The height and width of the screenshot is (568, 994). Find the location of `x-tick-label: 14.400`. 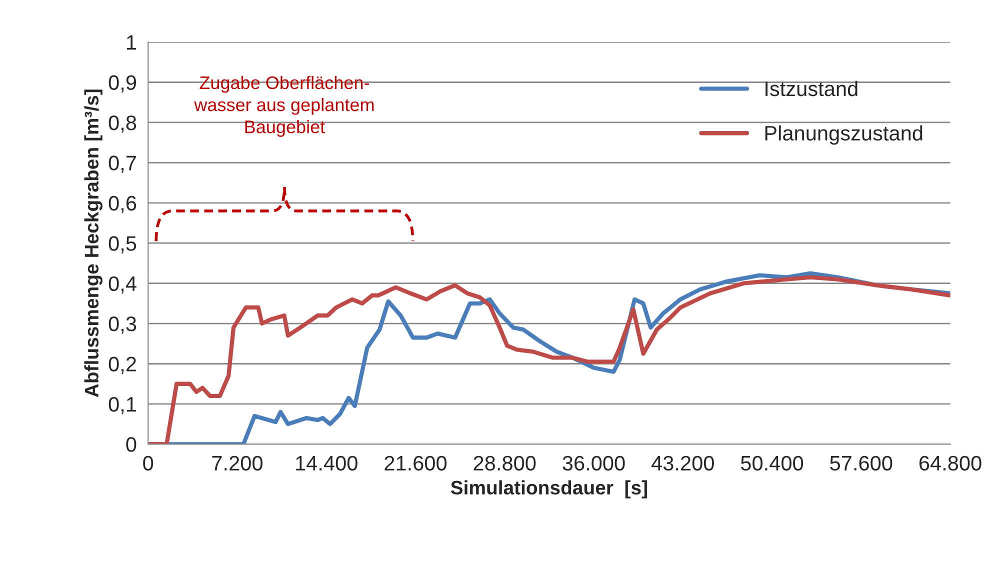

x-tick-label: 14.400 is located at coordinates (327, 463).